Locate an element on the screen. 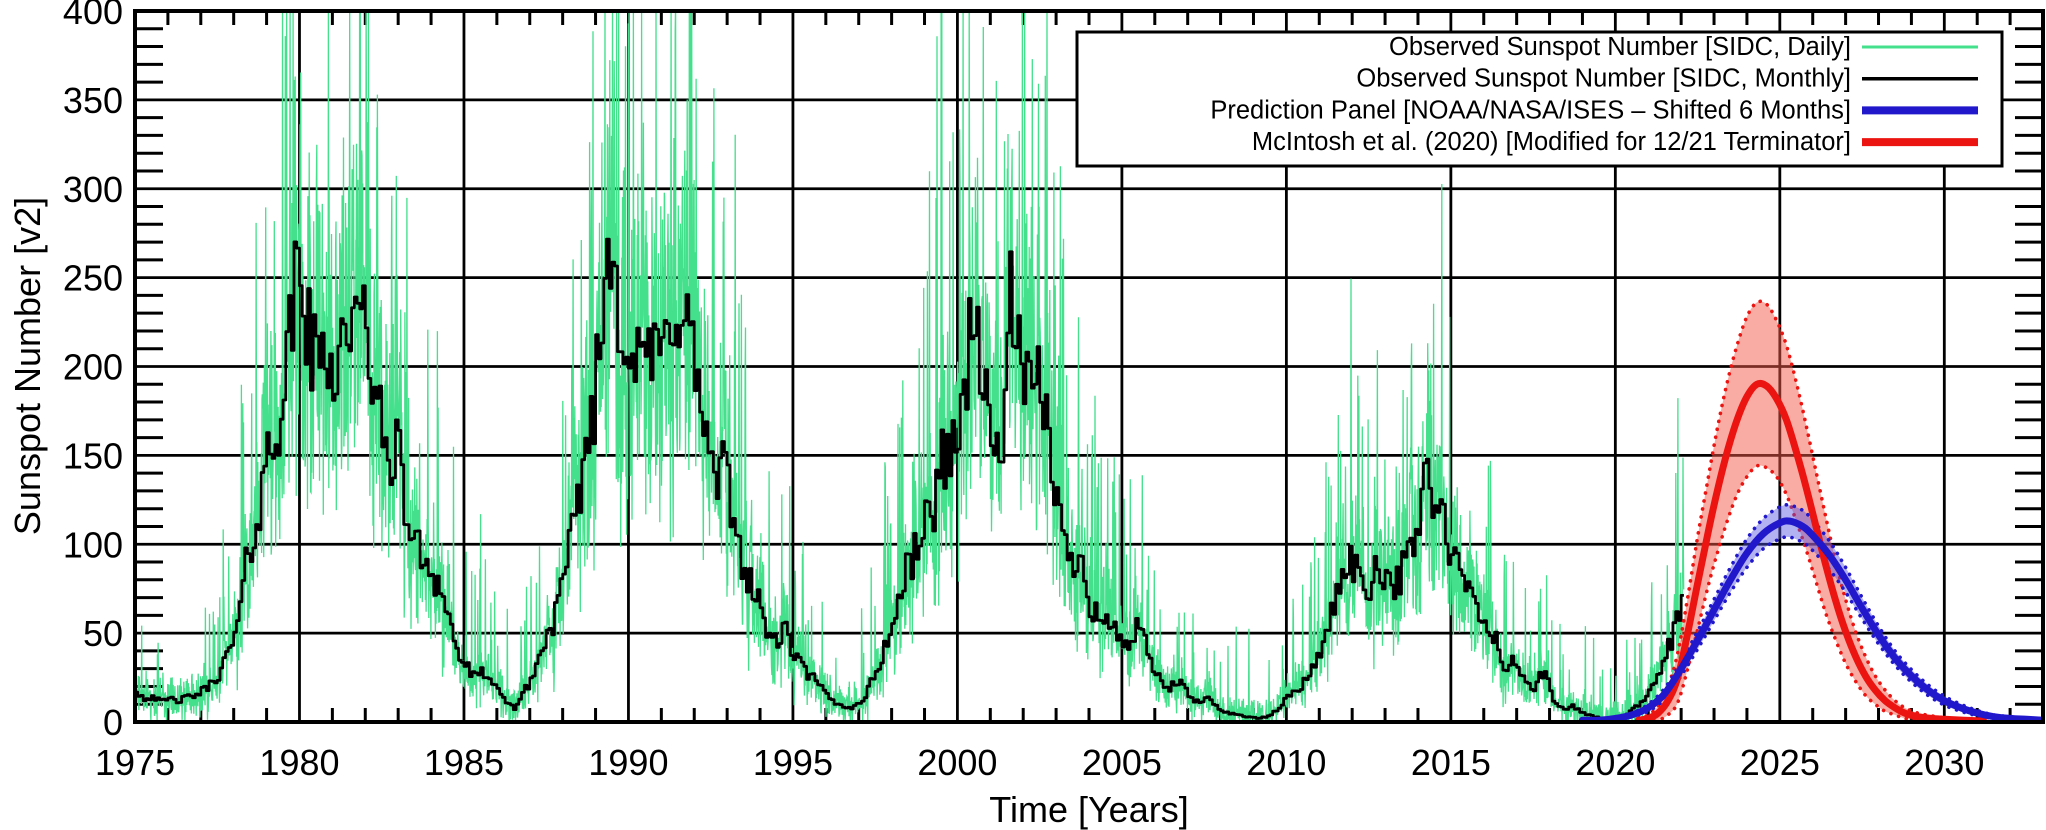  x-tick-label: 2015 is located at coordinates (1451, 762).